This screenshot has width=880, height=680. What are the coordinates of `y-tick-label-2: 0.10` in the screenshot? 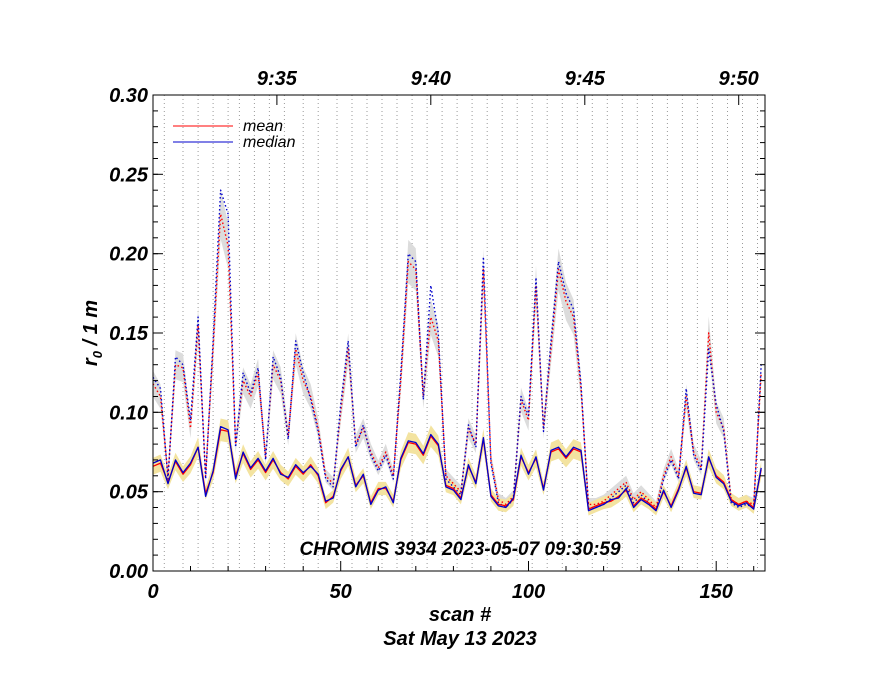 It's located at (128, 413).